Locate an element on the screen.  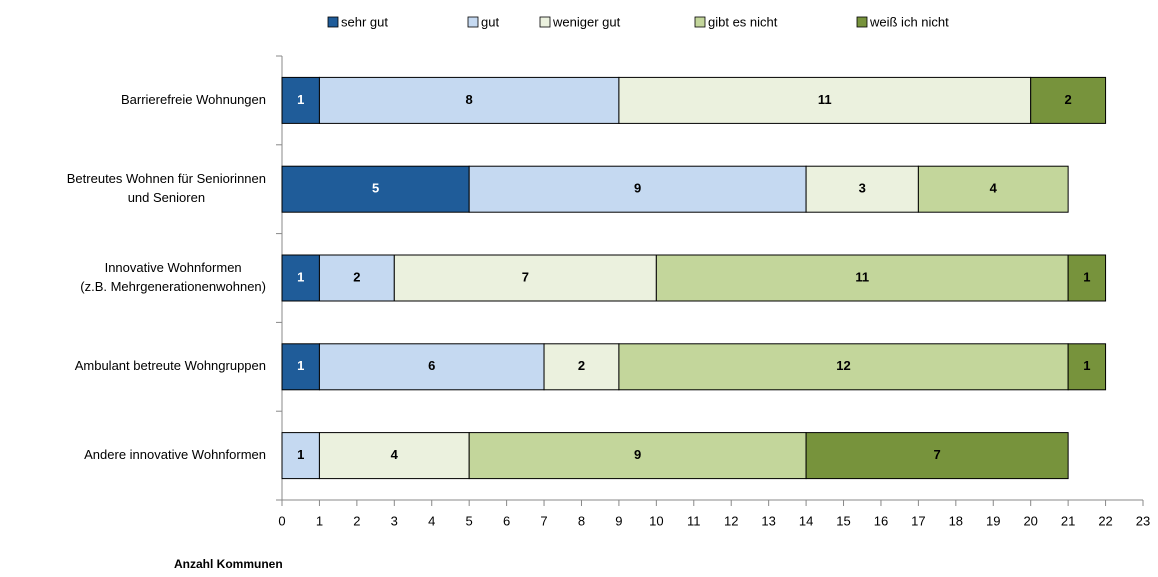
data-label: 3 is located at coordinates (862, 188).